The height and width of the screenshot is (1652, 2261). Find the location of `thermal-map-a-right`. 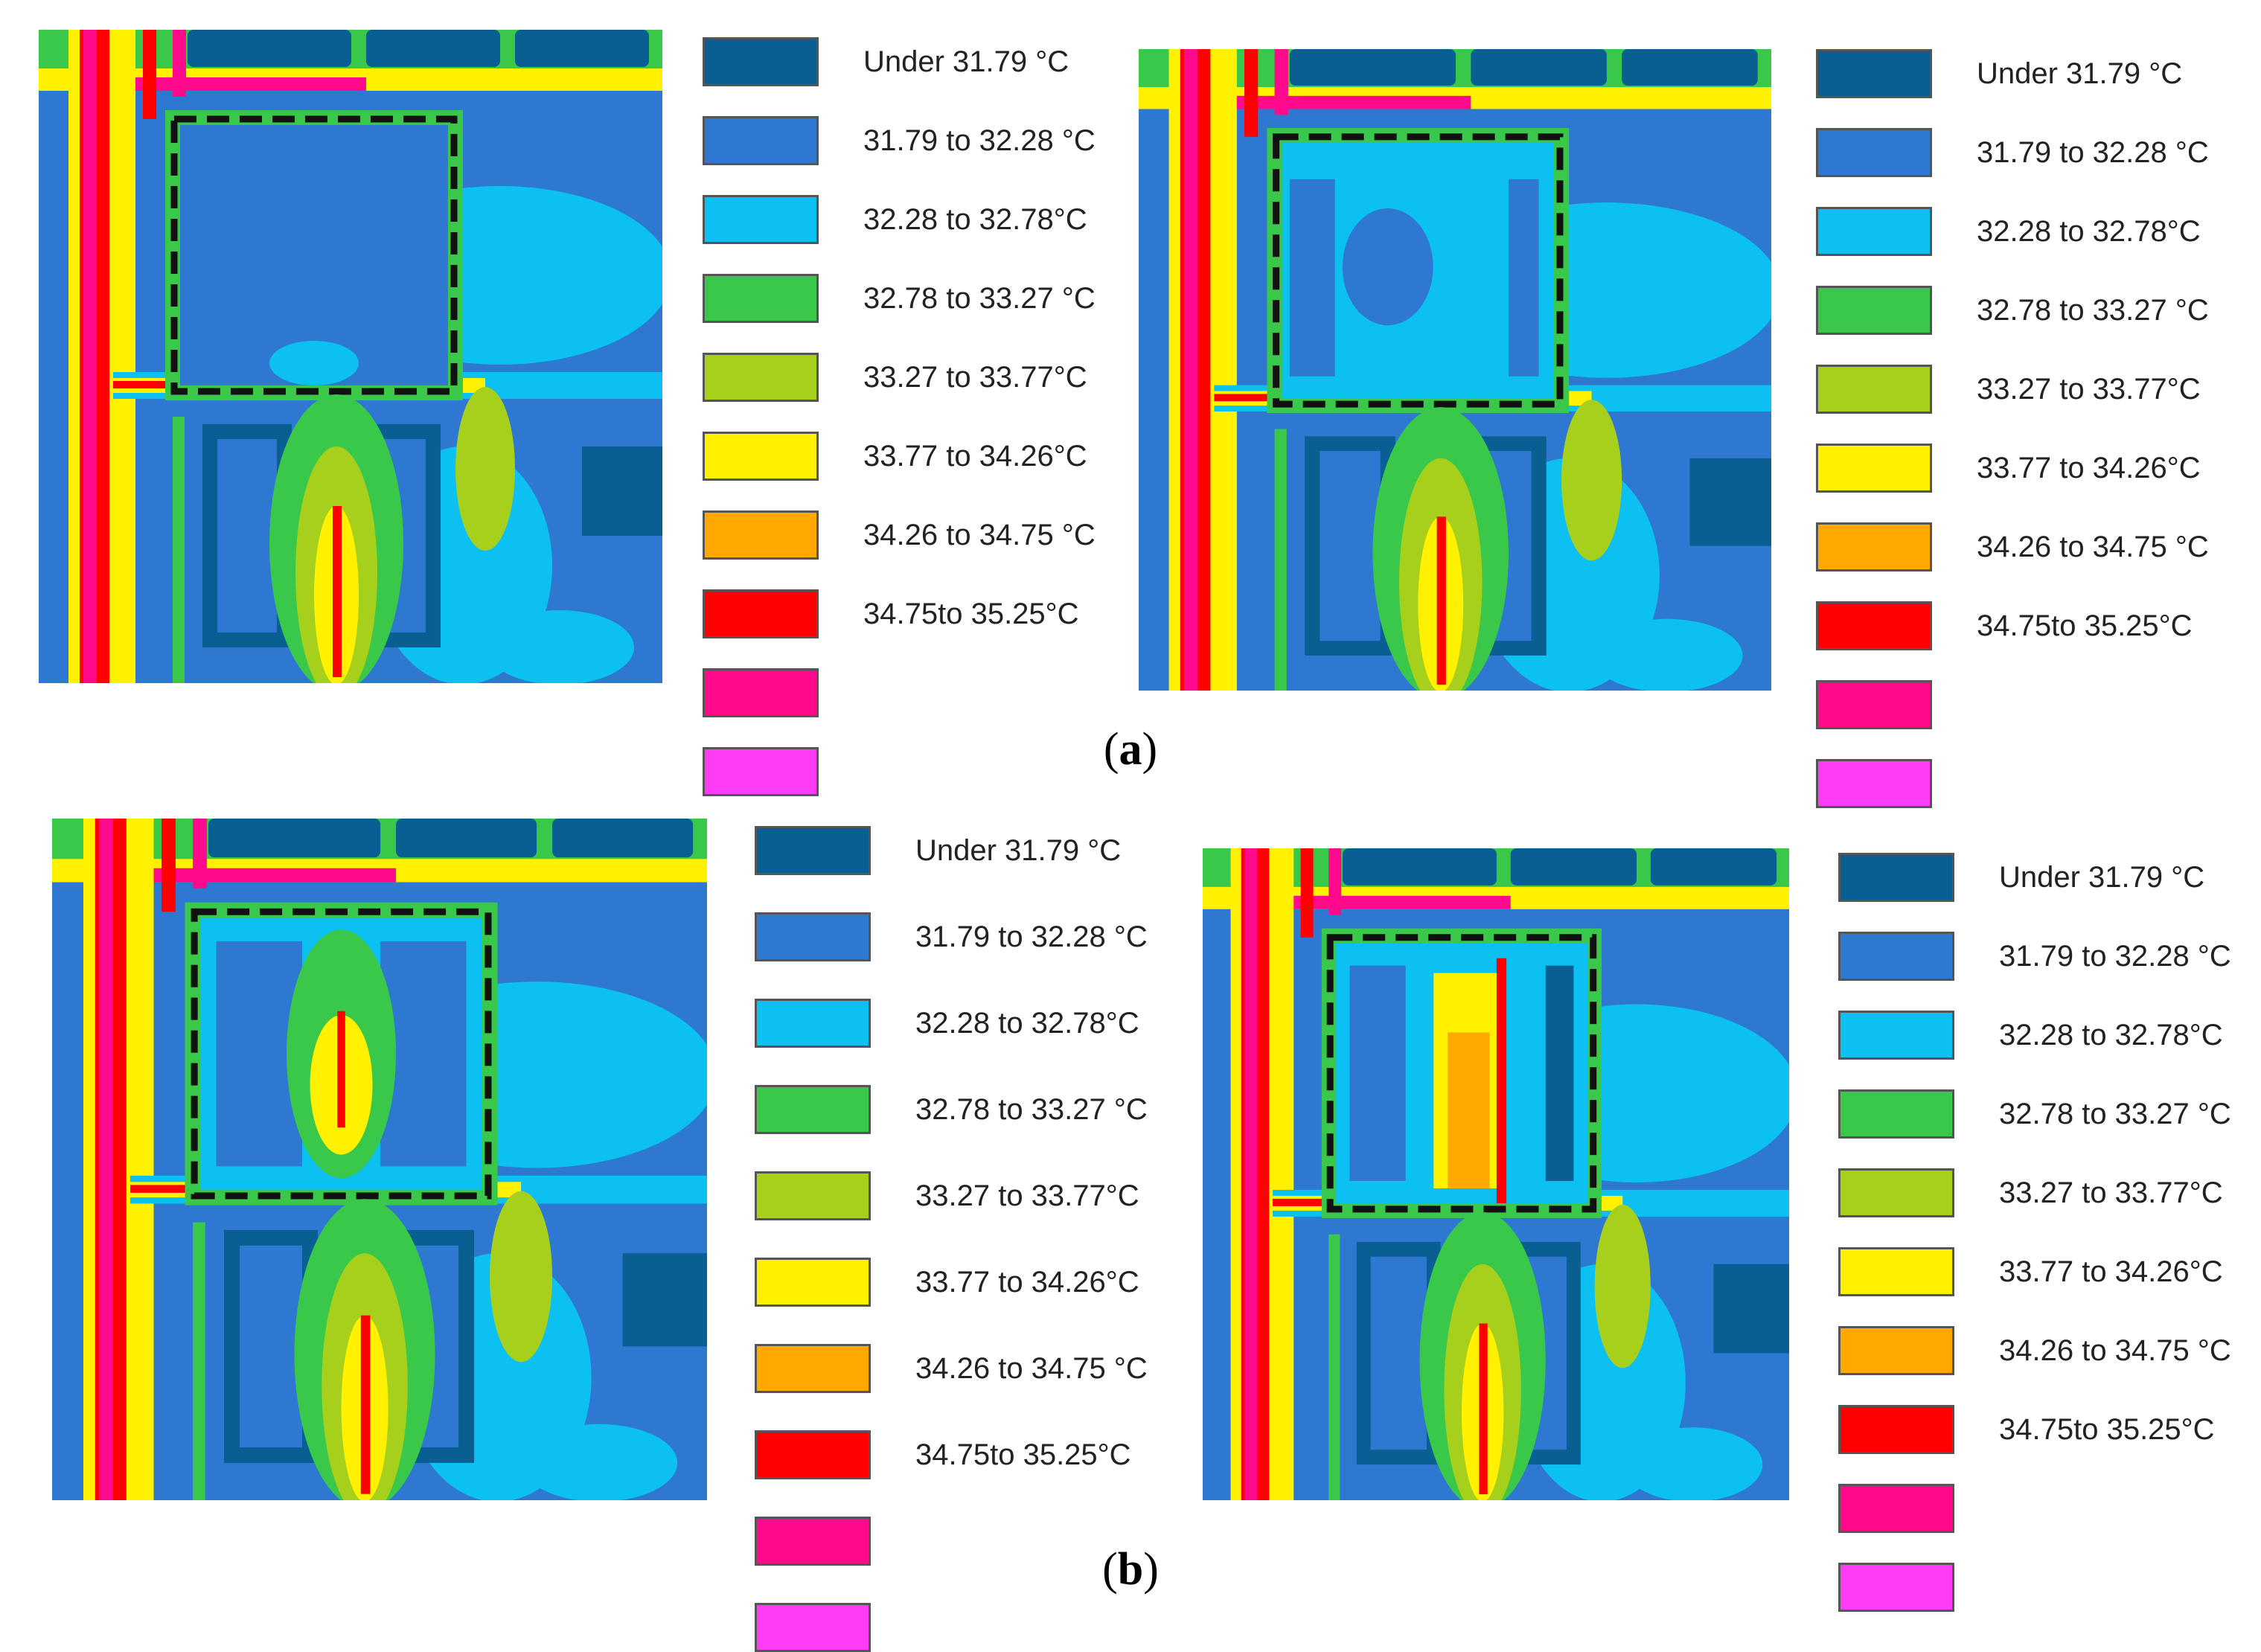

thermal-map-a-right is located at coordinates (1455, 370).